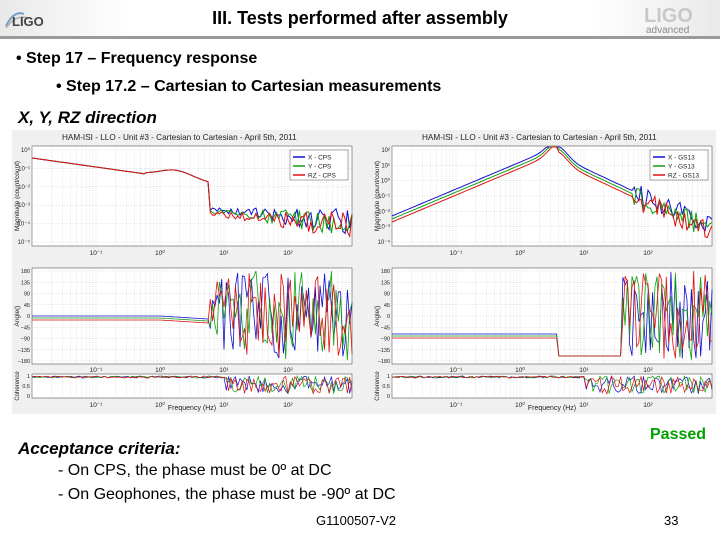 The height and width of the screenshot is (558, 720). I want to click on chart1-legend-entry: Y - CPS, so click(320, 167).